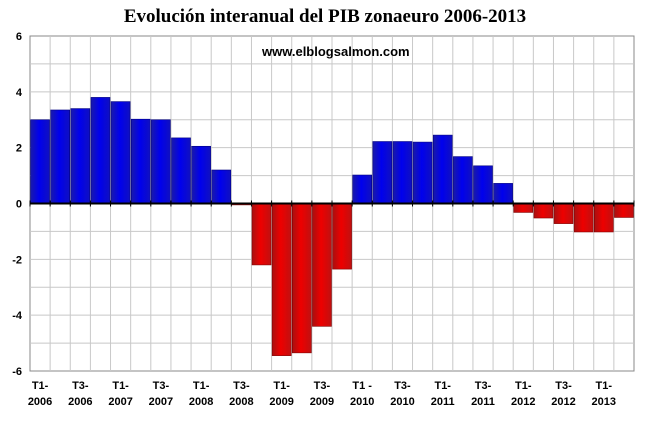  I want to click on y-tick-label: 6, so click(19, 37).